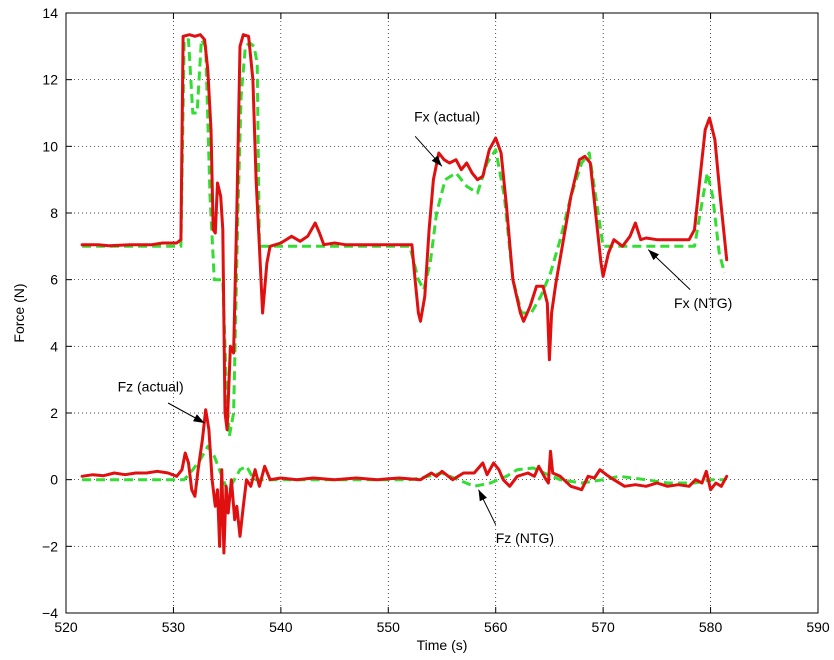  What do you see at coordinates (161, 401) in the screenshot?
I see `annotation-fz-actual: Fz (actual)` at bounding box center [161, 401].